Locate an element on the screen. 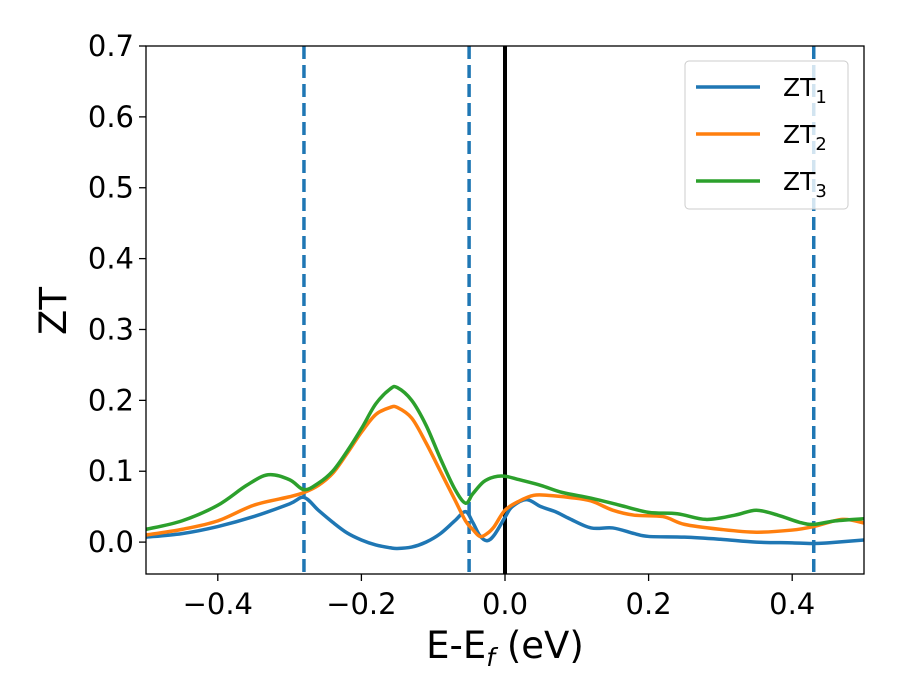 This screenshot has height=700, width=900. y-tick-label: 0.6 is located at coordinates (111, 117).